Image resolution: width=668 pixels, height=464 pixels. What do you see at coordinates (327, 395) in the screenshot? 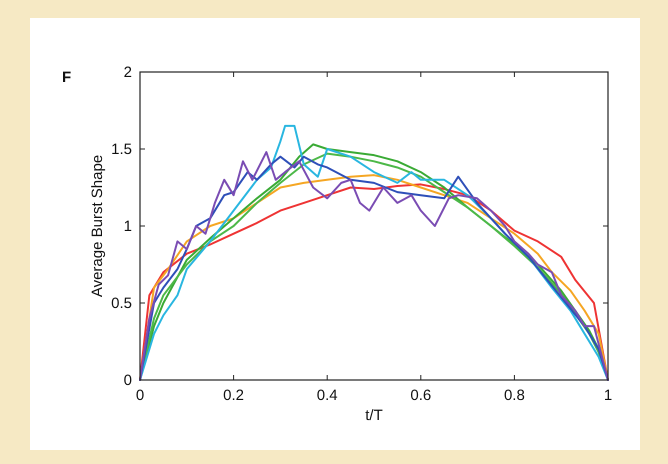
I see `x-tick-label: 0.4` at bounding box center [327, 395].